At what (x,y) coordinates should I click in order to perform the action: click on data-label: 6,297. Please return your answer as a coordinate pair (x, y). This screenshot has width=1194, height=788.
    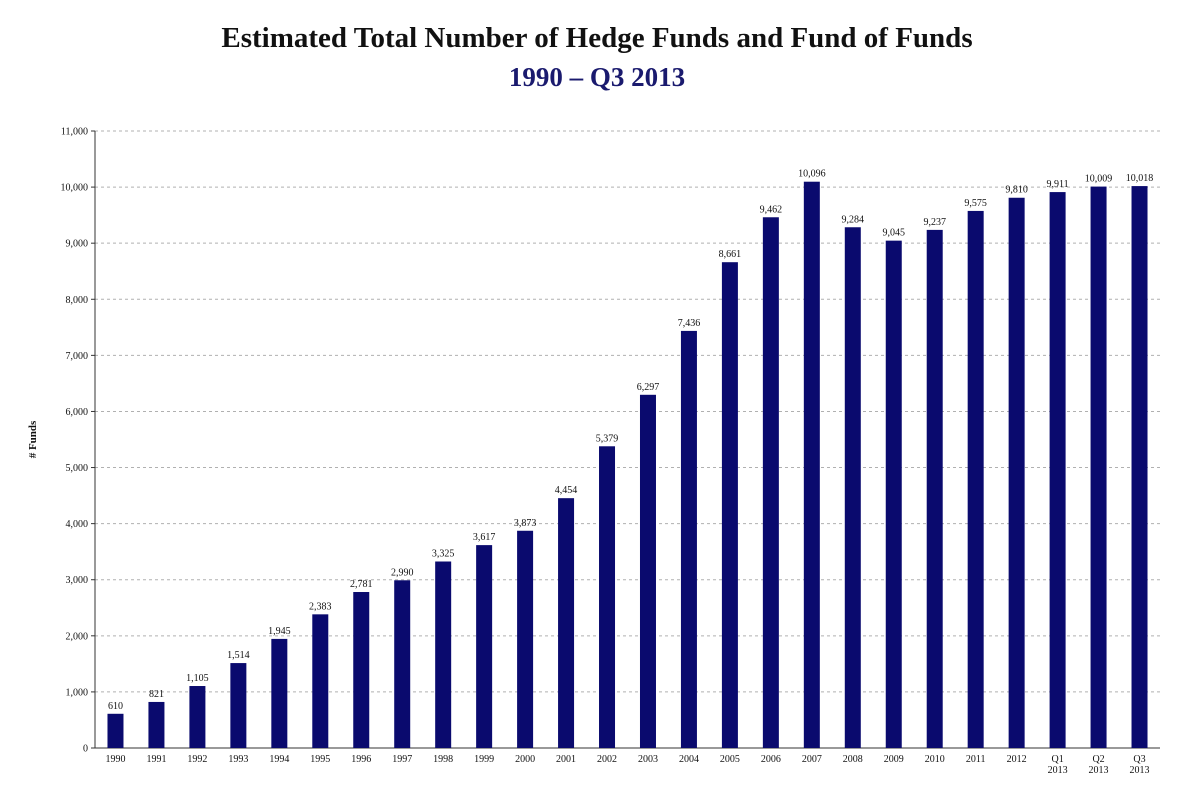
    Looking at the image, I should click on (648, 387).